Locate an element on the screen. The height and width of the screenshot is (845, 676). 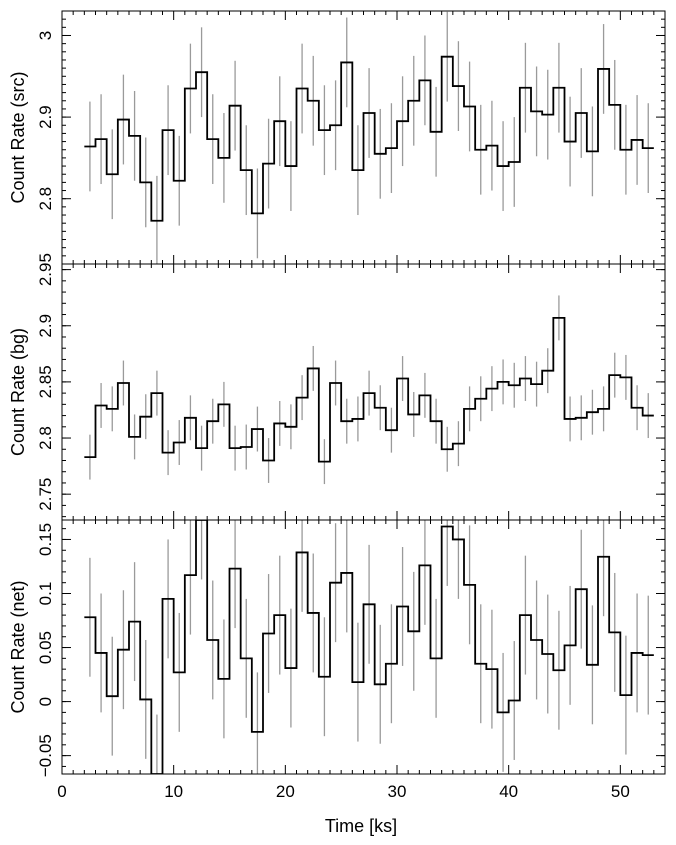
y-tick-label: 0.05 is located at coordinates (45, 647).